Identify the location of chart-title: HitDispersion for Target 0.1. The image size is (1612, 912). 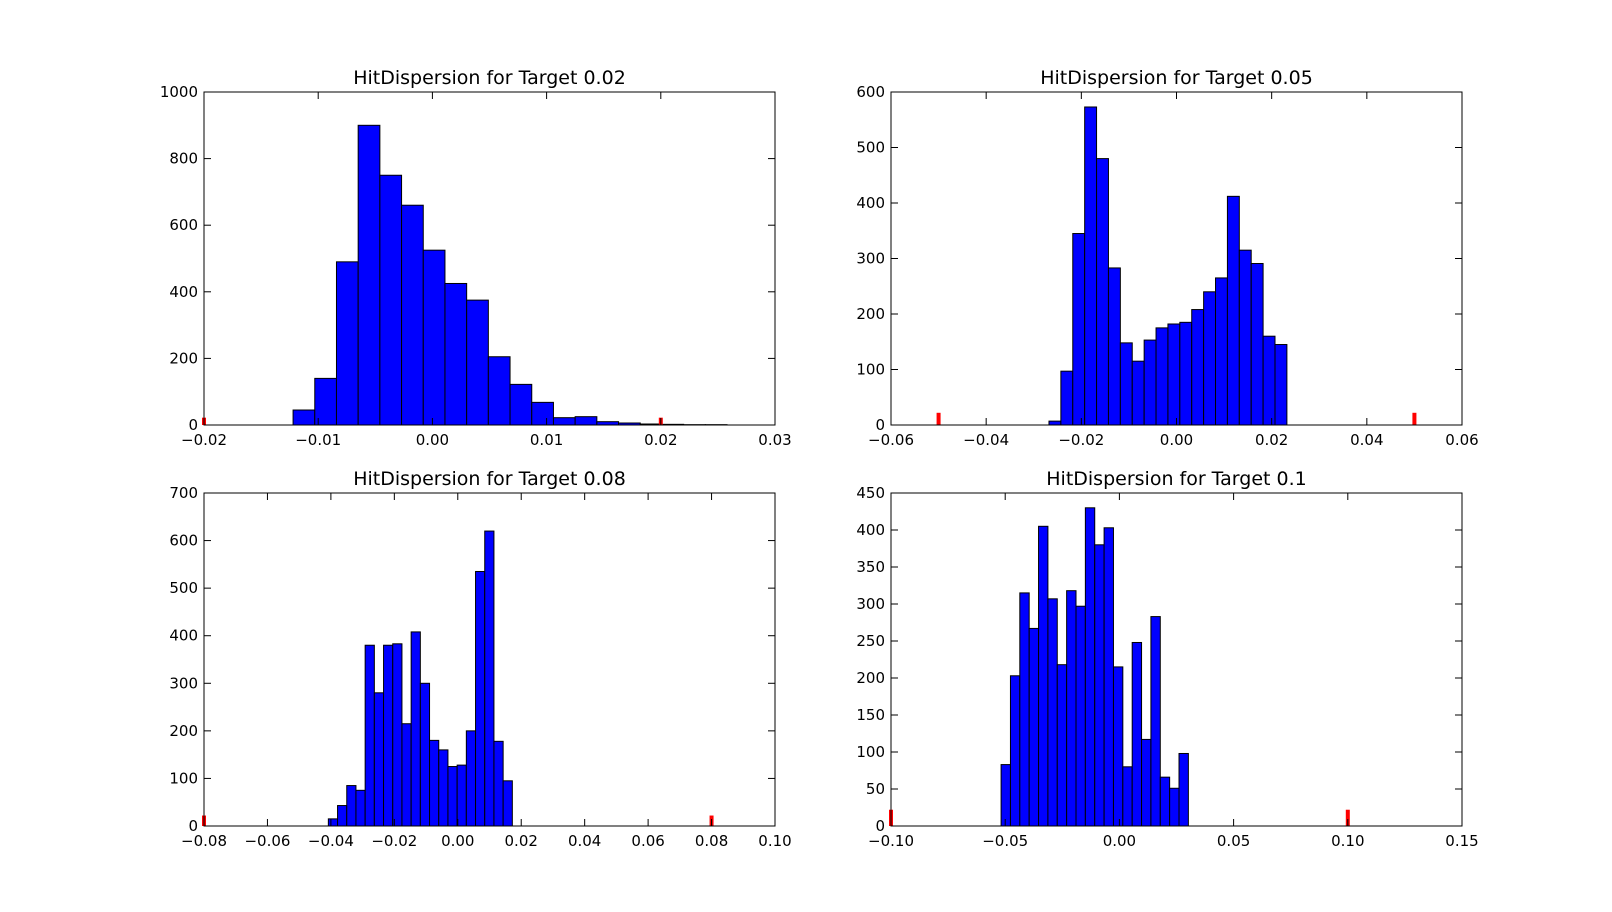
(1176, 479).